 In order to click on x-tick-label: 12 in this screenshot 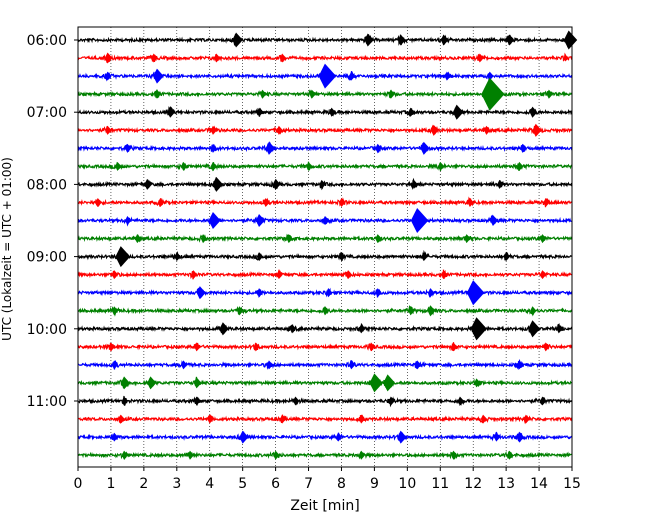, I will do `click(473, 484)`.